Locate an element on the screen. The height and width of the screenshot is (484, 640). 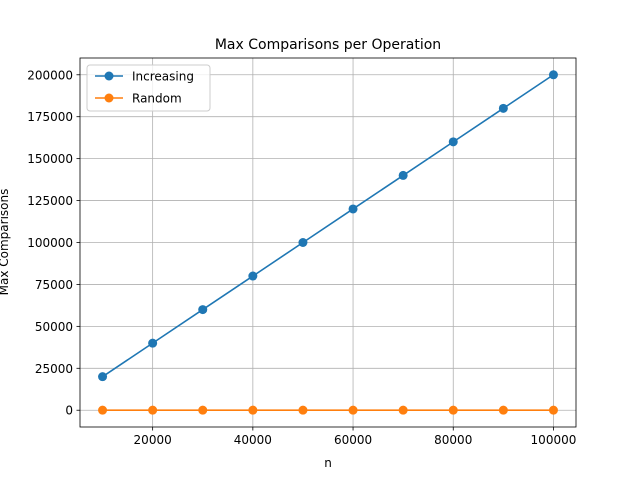
x-tick-label: 20000 is located at coordinates (153, 440).